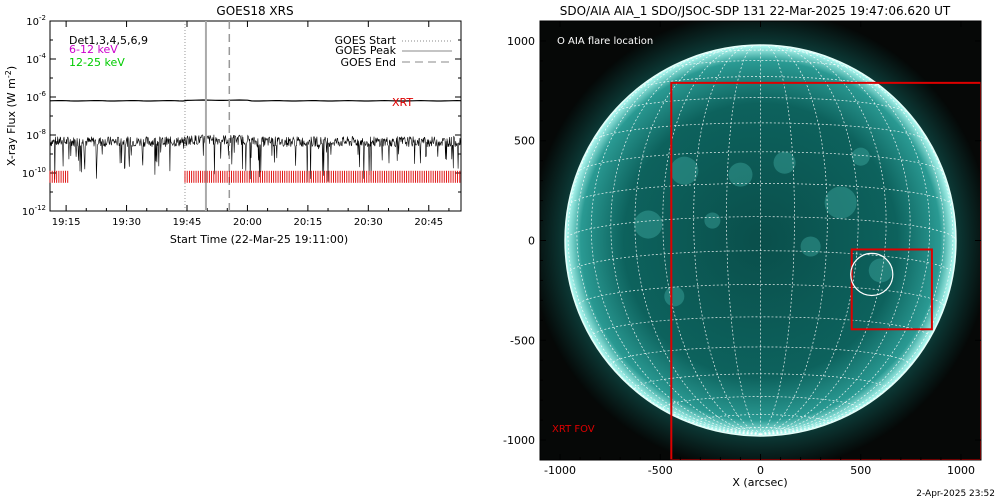  Describe the element at coordinates (34, 211) in the screenshot. I see `goes-y-tick-label: 10⁻¹²` at that location.